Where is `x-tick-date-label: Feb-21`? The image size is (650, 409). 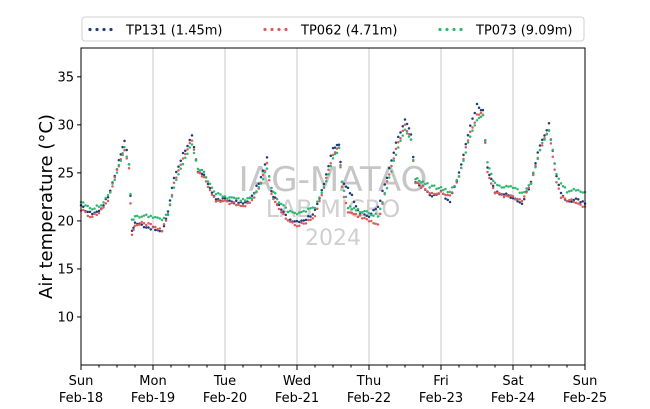 x-tick-date-label: Feb-21 is located at coordinates (297, 398).